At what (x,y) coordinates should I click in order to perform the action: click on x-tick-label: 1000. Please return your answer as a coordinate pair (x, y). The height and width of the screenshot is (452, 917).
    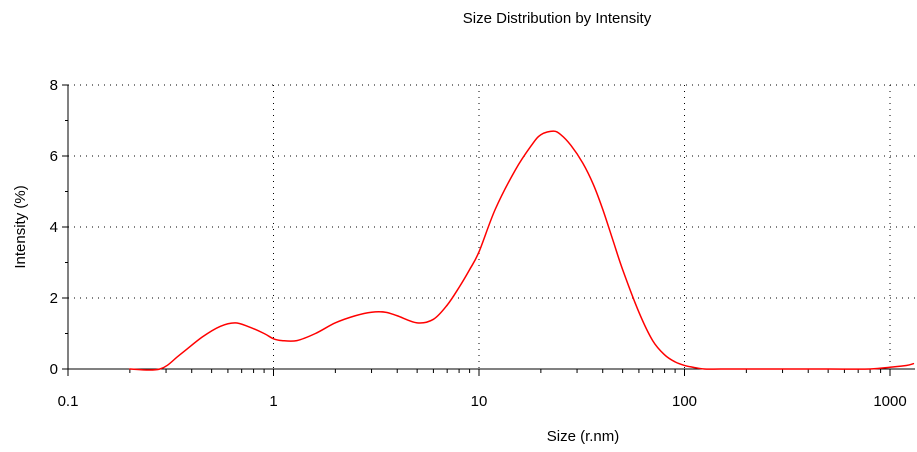
    Looking at the image, I should click on (889, 401).